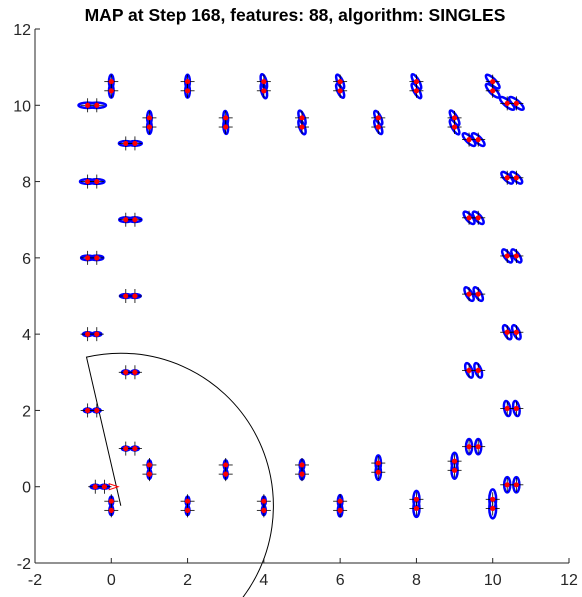 Image resolution: width=582 pixels, height=597 pixels. Describe the element at coordinates (569, 580) in the screenshot. I see `x-tick-label: 12` at that location.